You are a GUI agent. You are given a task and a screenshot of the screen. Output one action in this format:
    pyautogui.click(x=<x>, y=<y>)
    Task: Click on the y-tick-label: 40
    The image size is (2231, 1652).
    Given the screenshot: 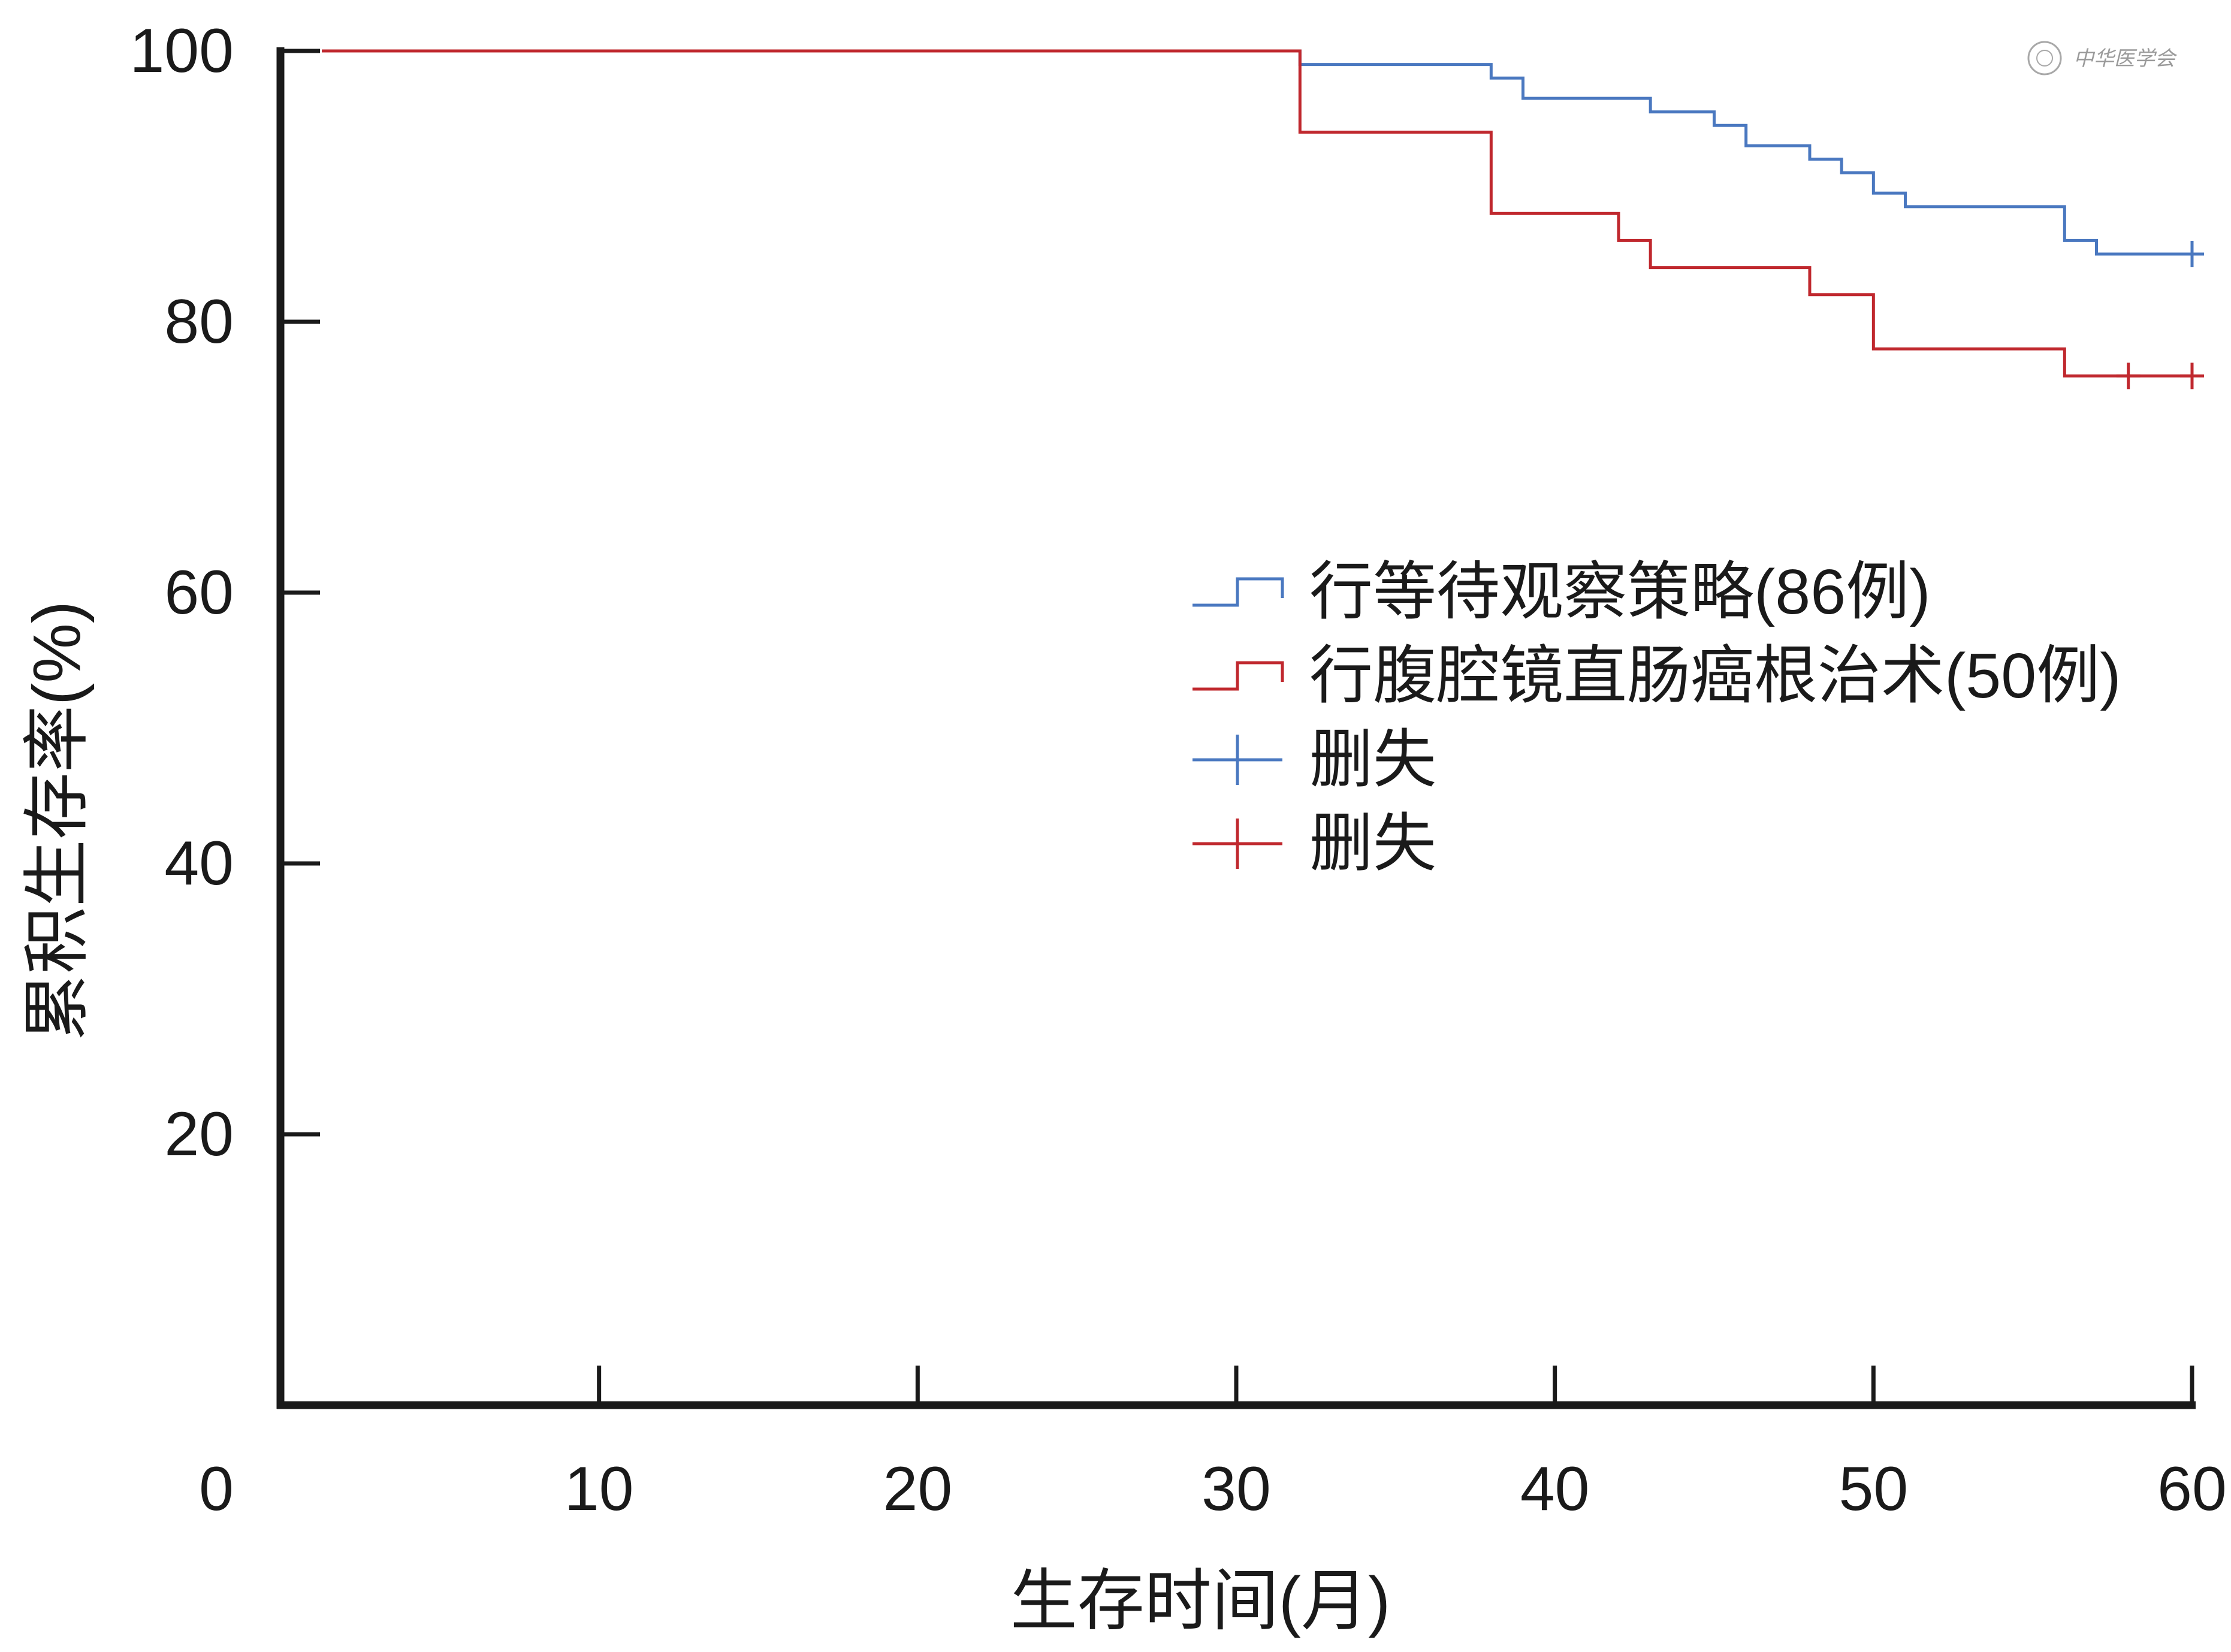 What is the action you would take?
    pyautogui.click(x=199, y=863)
    